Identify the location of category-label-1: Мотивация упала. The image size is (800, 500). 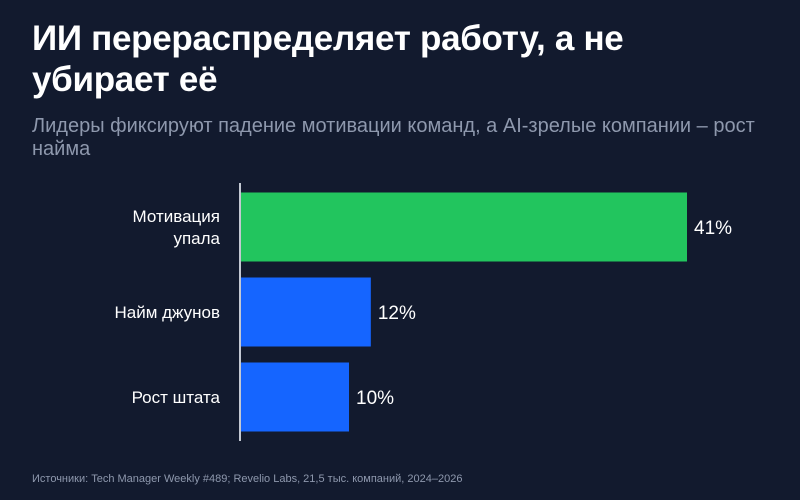
(177, 227).